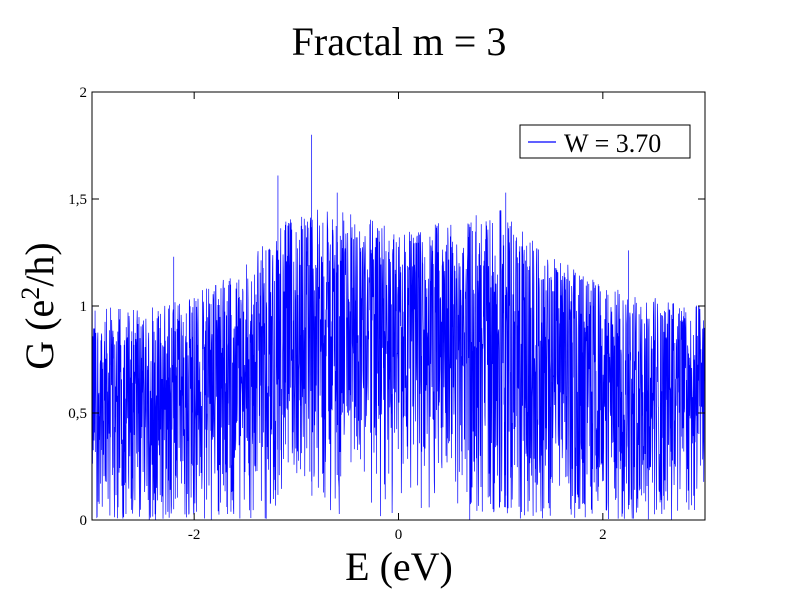 The image size is (792, 612). I want to click on y-tick-label: 0,5, so click(77, 414).